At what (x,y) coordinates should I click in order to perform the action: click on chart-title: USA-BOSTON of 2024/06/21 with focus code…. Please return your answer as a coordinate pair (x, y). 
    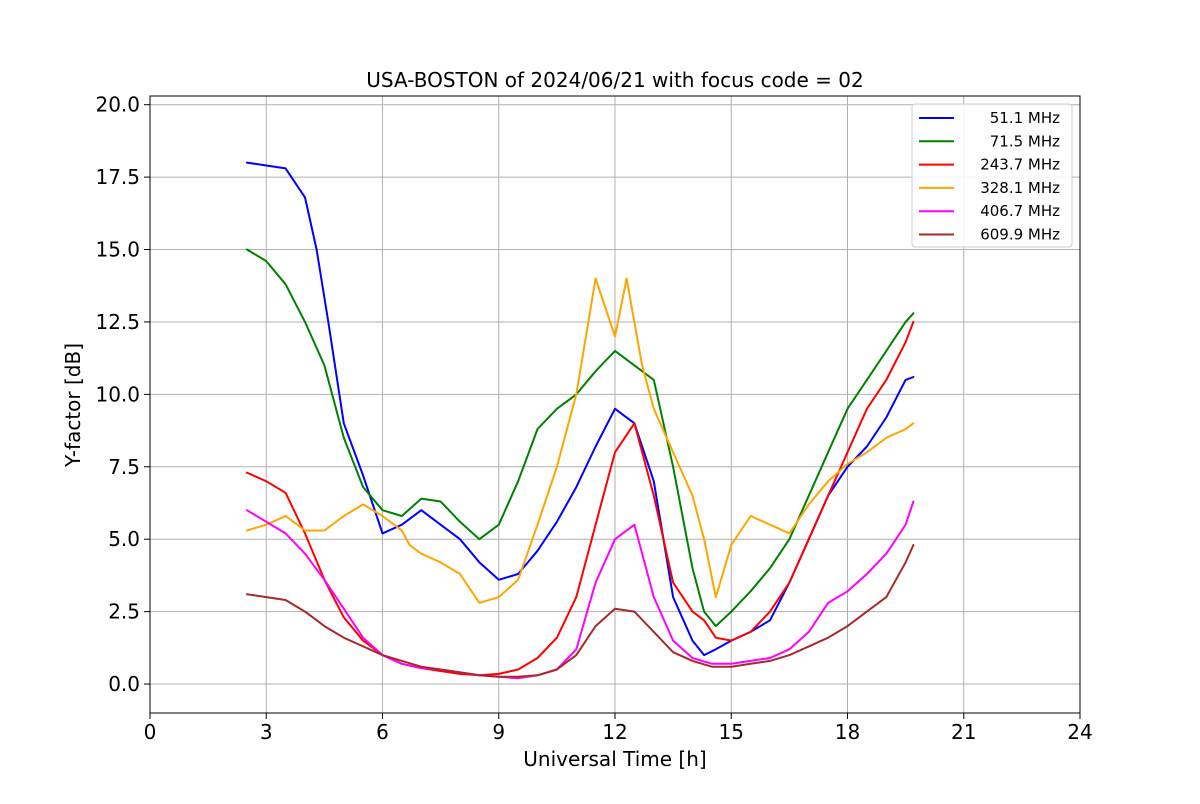
    Looking at the image, I should click on (614, 80).